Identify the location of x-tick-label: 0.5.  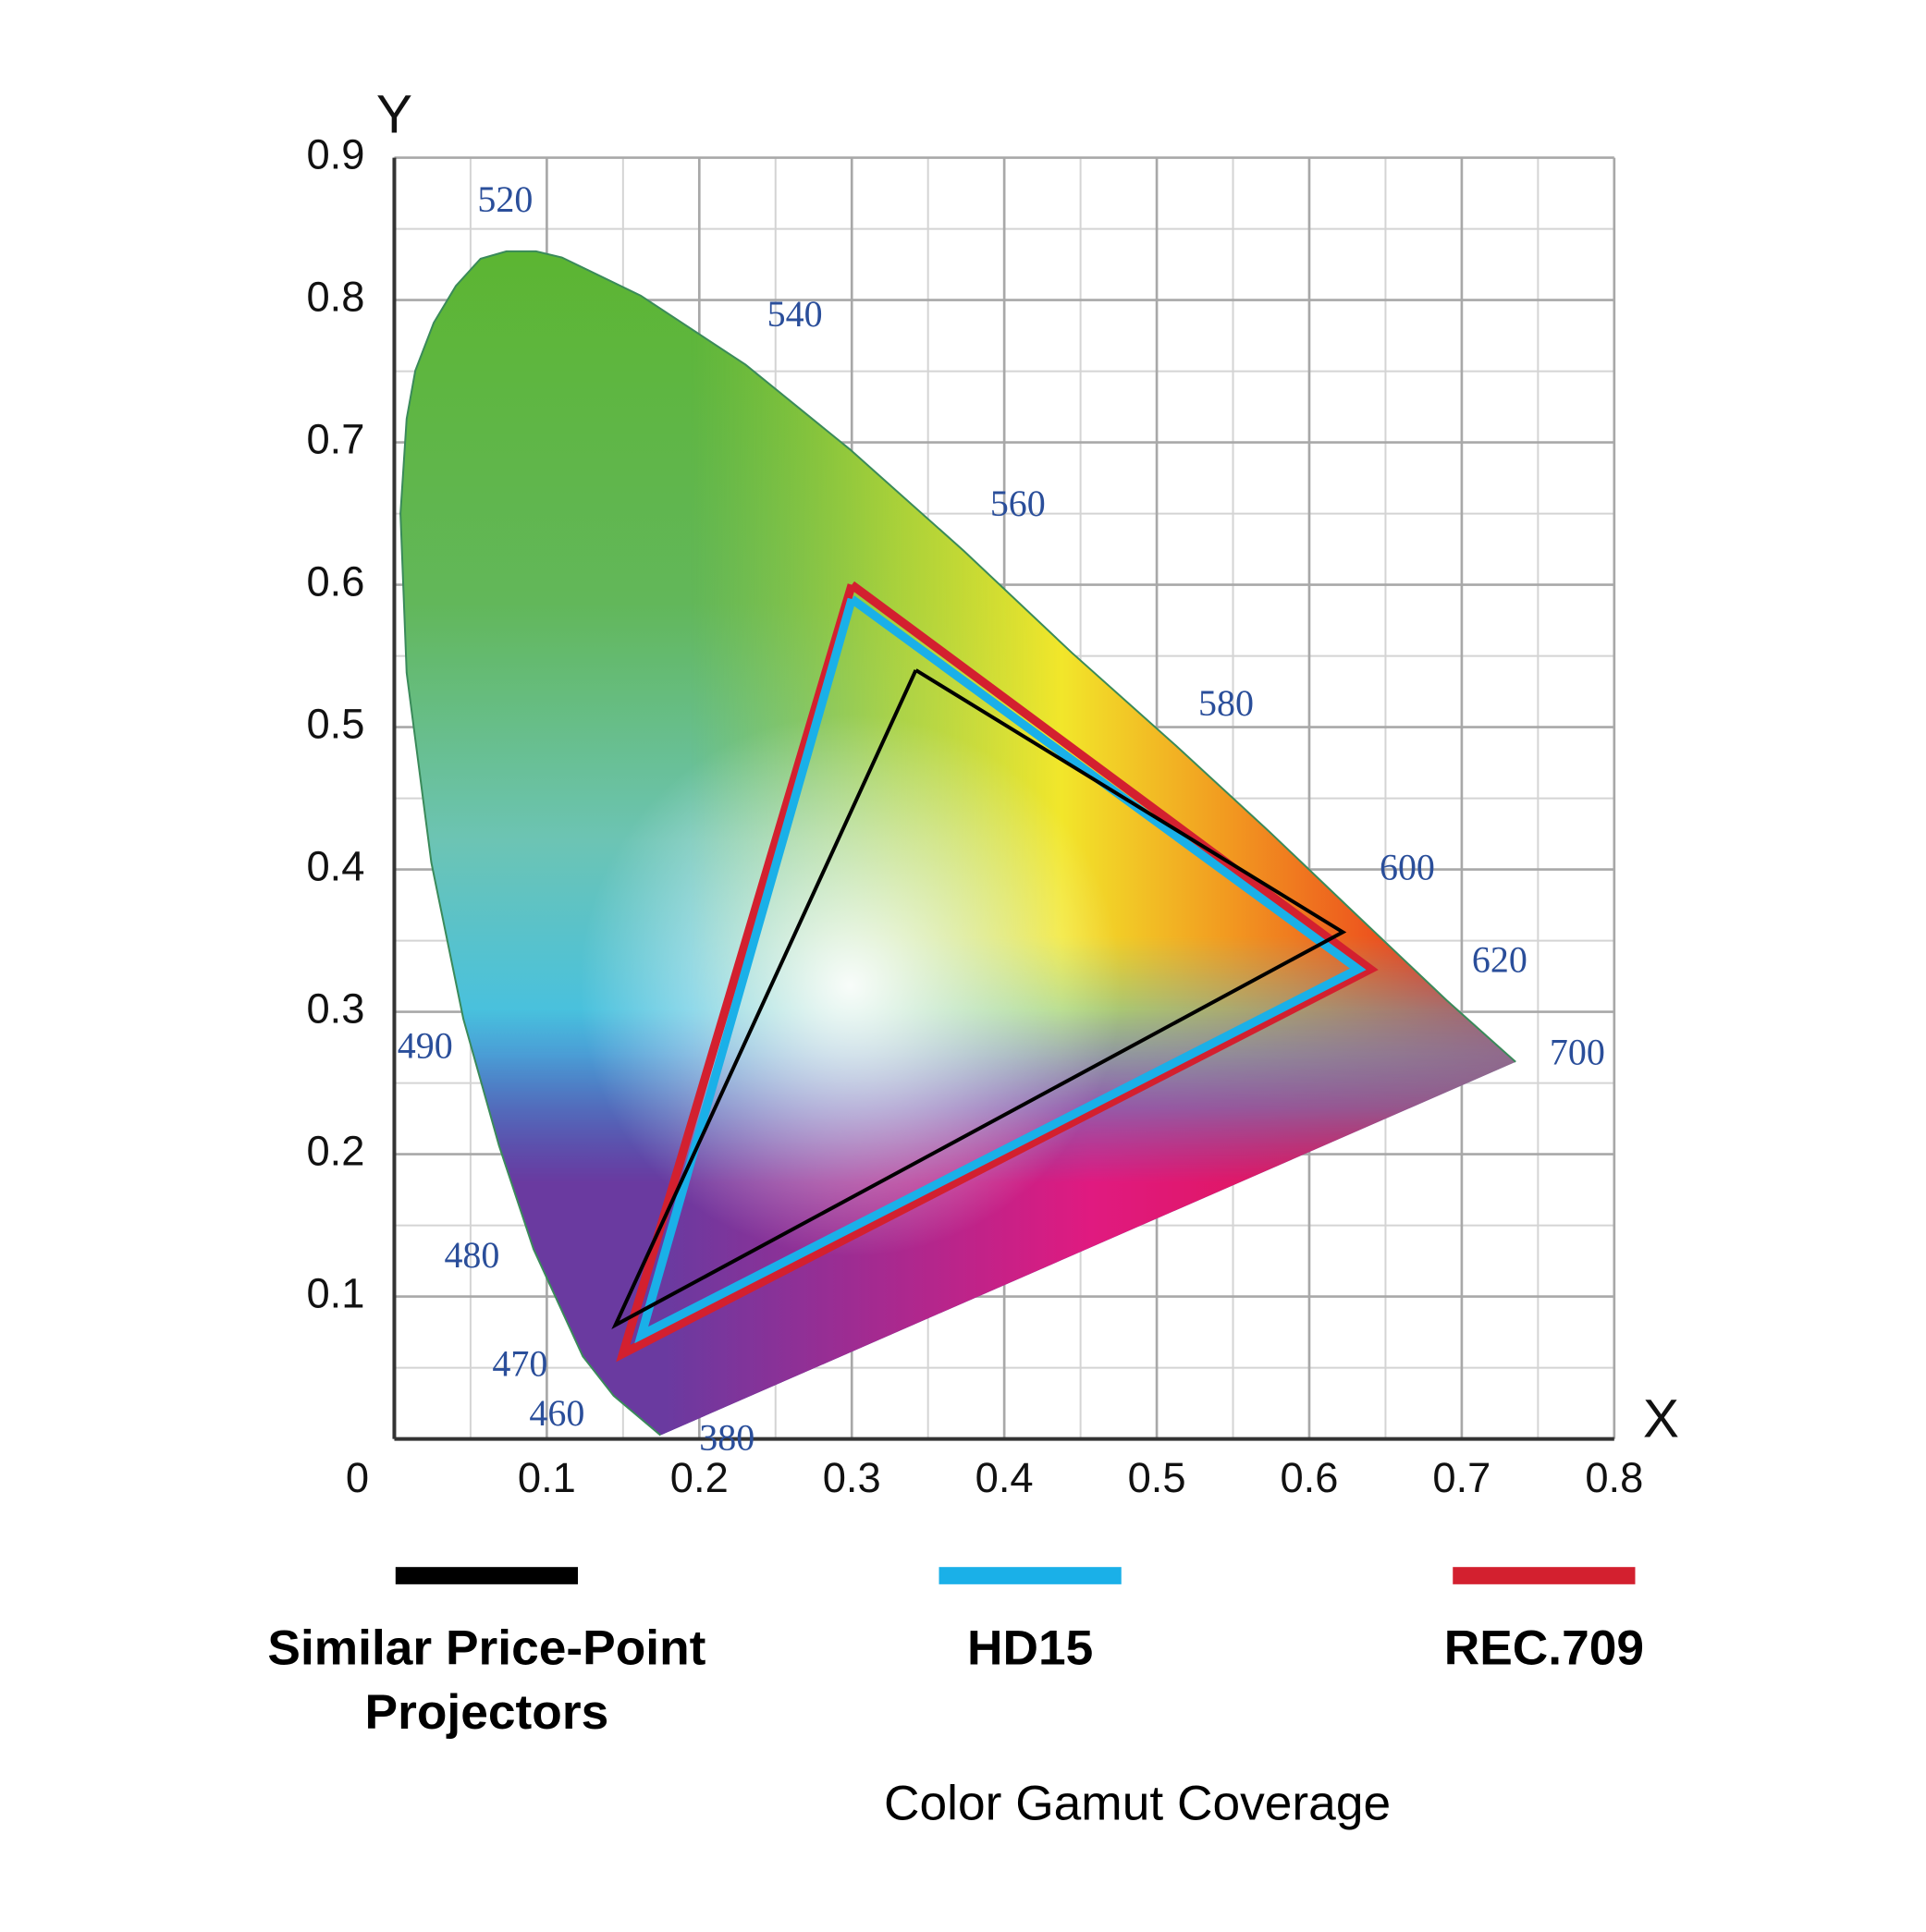
(1157, 1477).